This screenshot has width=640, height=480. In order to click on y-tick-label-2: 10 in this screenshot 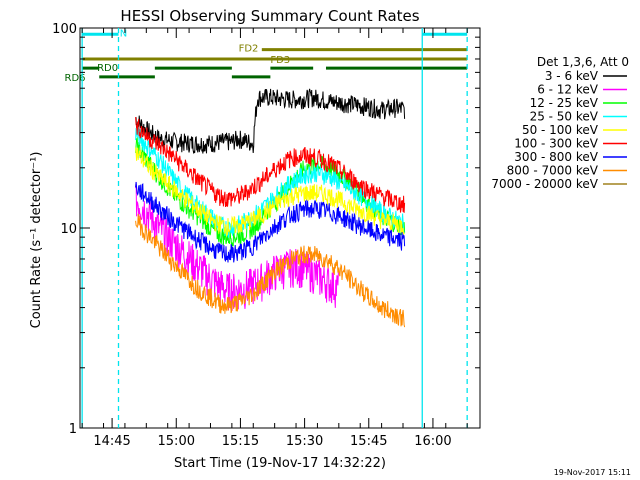, I will do `click(68, 229)`.